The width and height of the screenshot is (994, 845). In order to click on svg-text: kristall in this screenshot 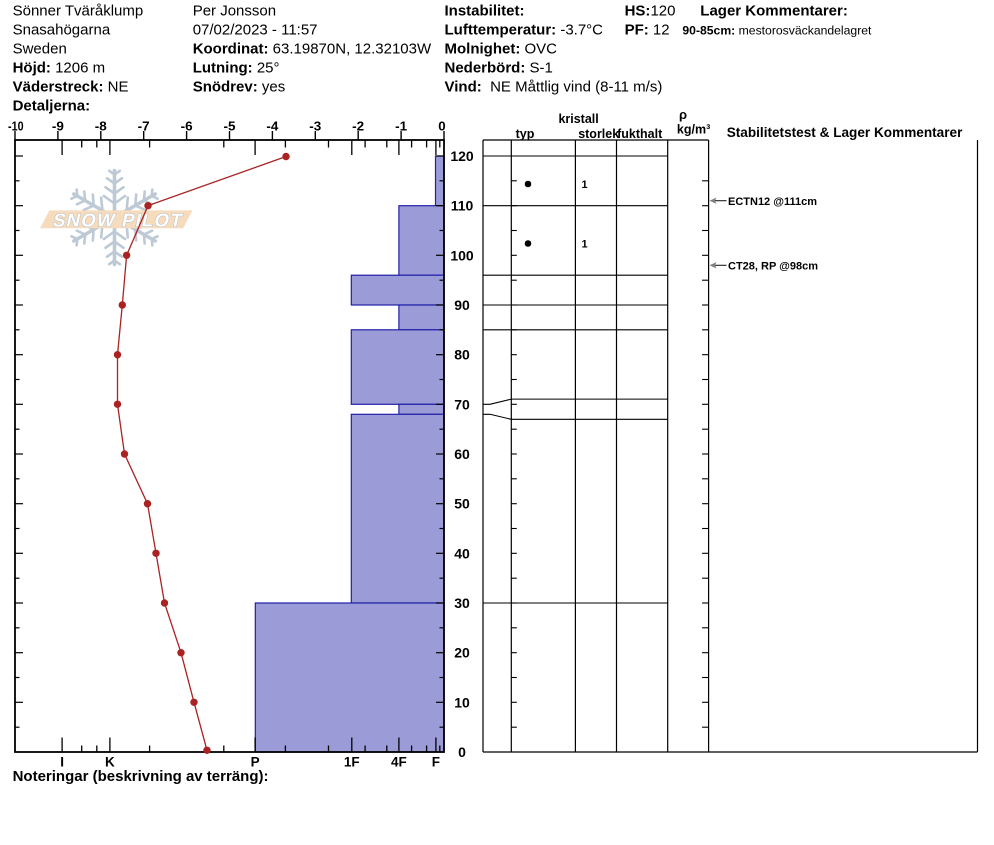, I will do `click(578, 119)`.